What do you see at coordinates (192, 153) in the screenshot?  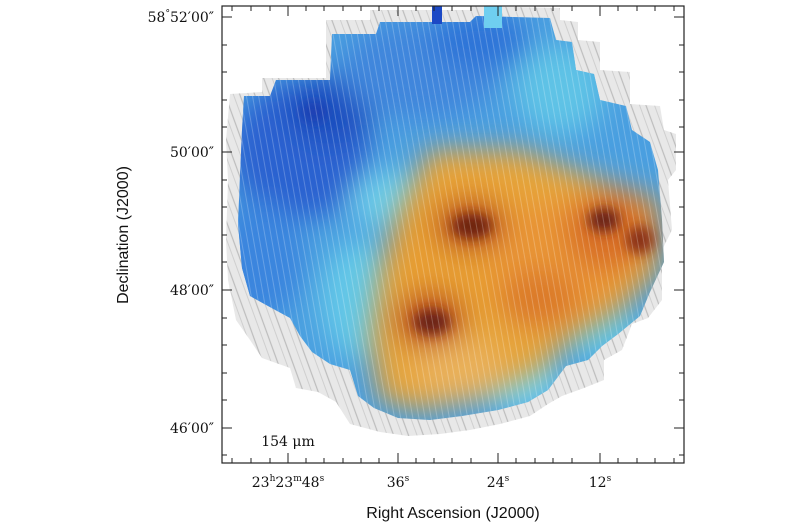 I see `y-tick-label-50: 50′00″` at bounding box center [192, 153].